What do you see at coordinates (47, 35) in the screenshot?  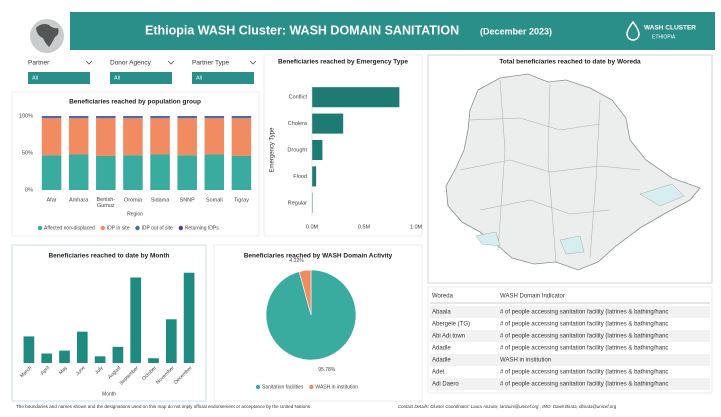 I see `globe-land` at bounding box center [47, 35].